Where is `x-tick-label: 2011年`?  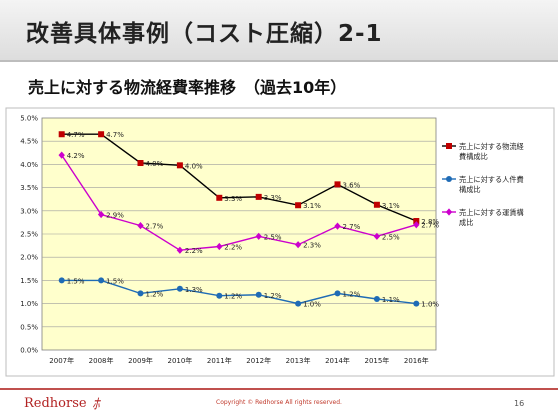
x-tick-label: 2011年 is located at coordinates (219, 360).